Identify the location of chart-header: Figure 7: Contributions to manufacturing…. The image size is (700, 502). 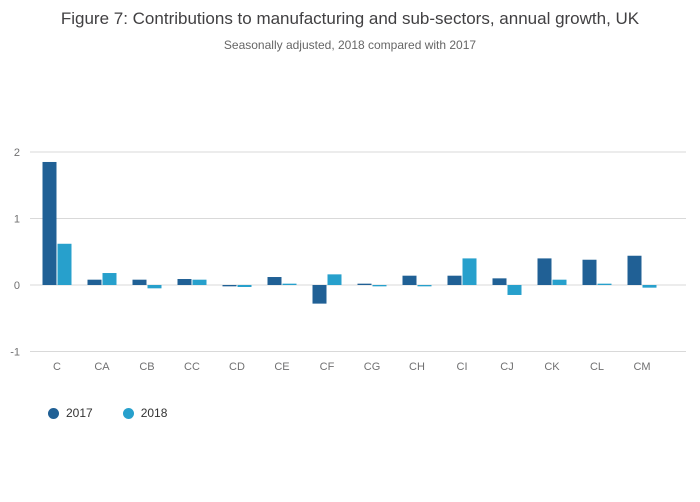
(350, 30).